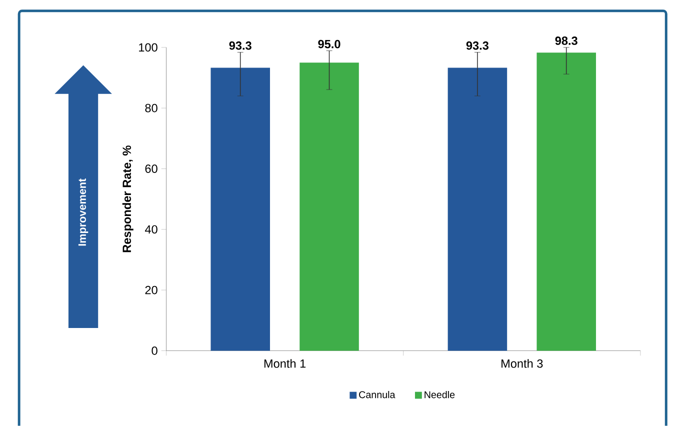 The width and height of the screenshot is (676, 426). What do you see at coordinates (128, 199) in the screenshot?
I see `y-axis-title: Responder Rate, %` at bounding box center [128, 199].